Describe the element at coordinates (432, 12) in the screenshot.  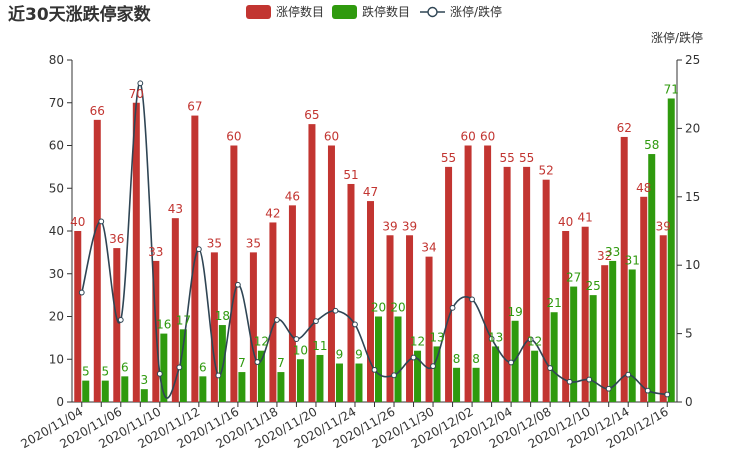
I see `legend-line-marker` at that location.